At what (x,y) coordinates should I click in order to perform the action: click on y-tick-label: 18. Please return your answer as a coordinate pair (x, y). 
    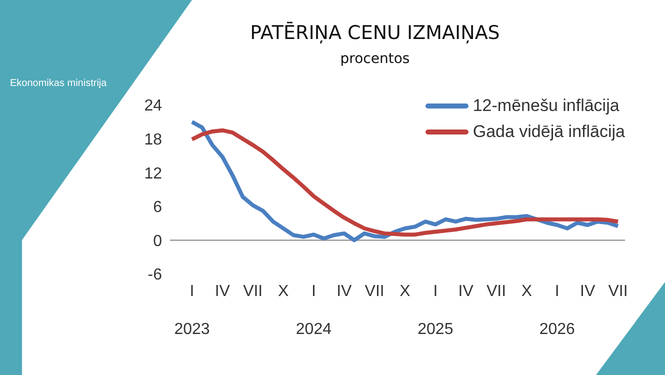
    Looking at the image, I should click on (153, 139).